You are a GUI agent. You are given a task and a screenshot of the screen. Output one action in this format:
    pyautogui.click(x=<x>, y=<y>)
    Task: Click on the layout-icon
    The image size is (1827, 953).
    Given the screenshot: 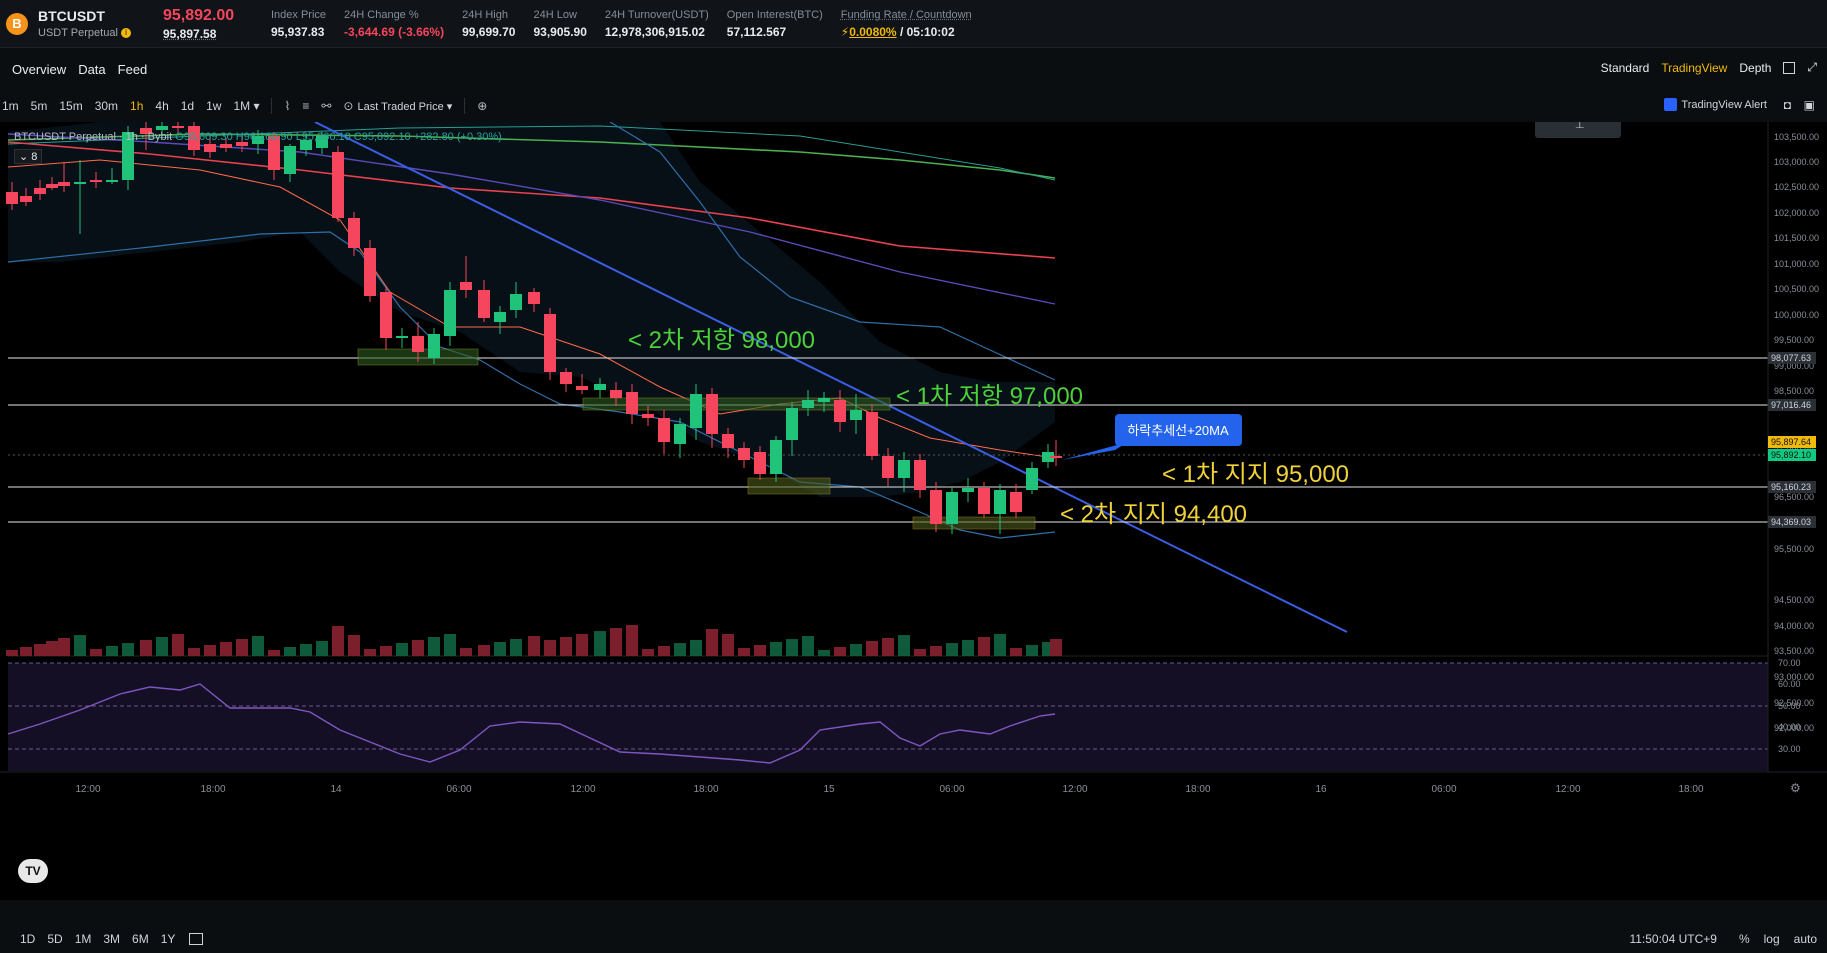 What is the action you would take?
    pyautogui.click(x=1789, y=67)
    